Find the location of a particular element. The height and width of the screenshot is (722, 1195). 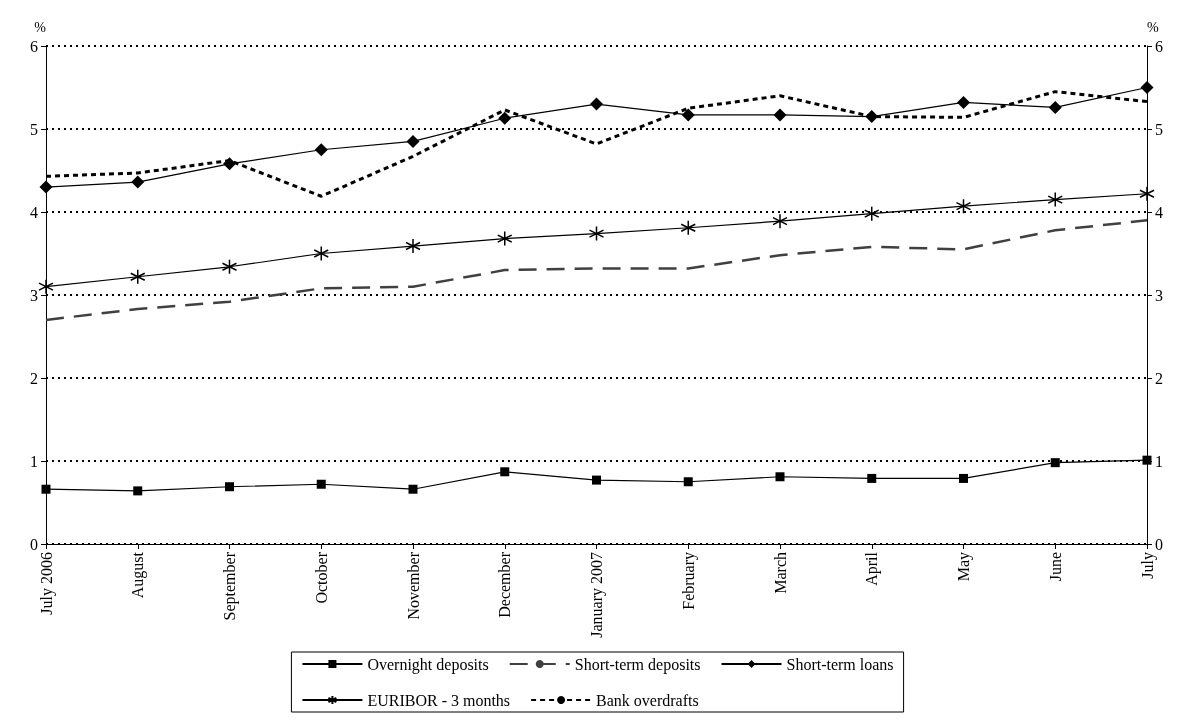

y-tick-label: 0 is located at coordinates (34, 544).